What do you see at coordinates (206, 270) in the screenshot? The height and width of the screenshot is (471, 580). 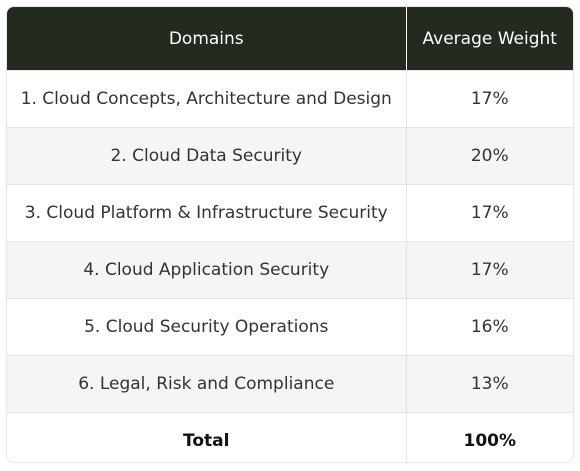 I see `domain-cell: 4. Cloud Application Security` at bounding box center [206, 270].